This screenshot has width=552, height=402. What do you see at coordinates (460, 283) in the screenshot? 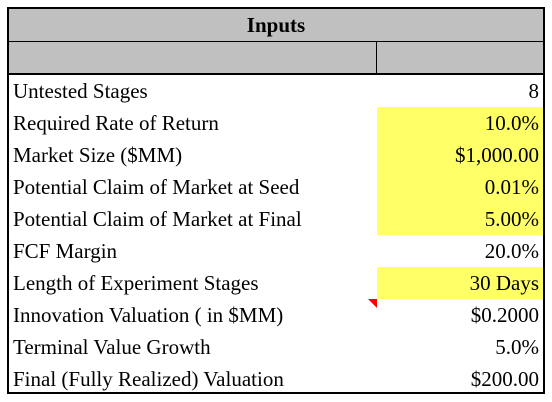
I see `cell-input-value: 30 Days` at bounding box center [460, 283].